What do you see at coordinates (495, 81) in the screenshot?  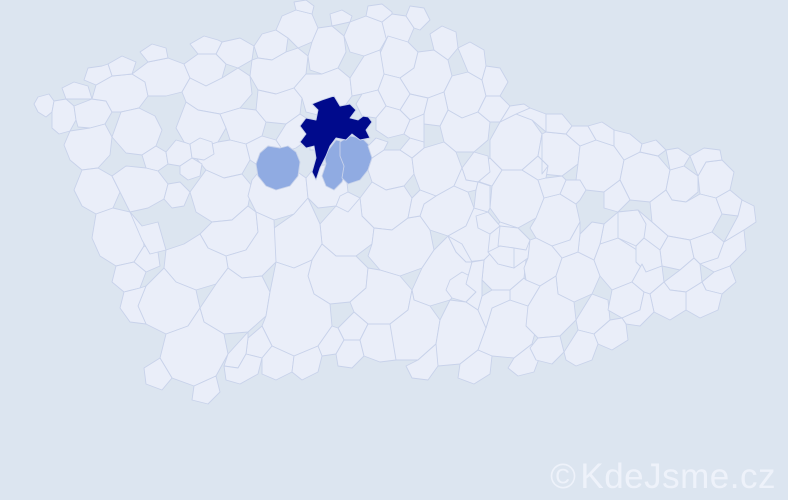 I see `district-filler-bc` at bounding box center [495, 81].